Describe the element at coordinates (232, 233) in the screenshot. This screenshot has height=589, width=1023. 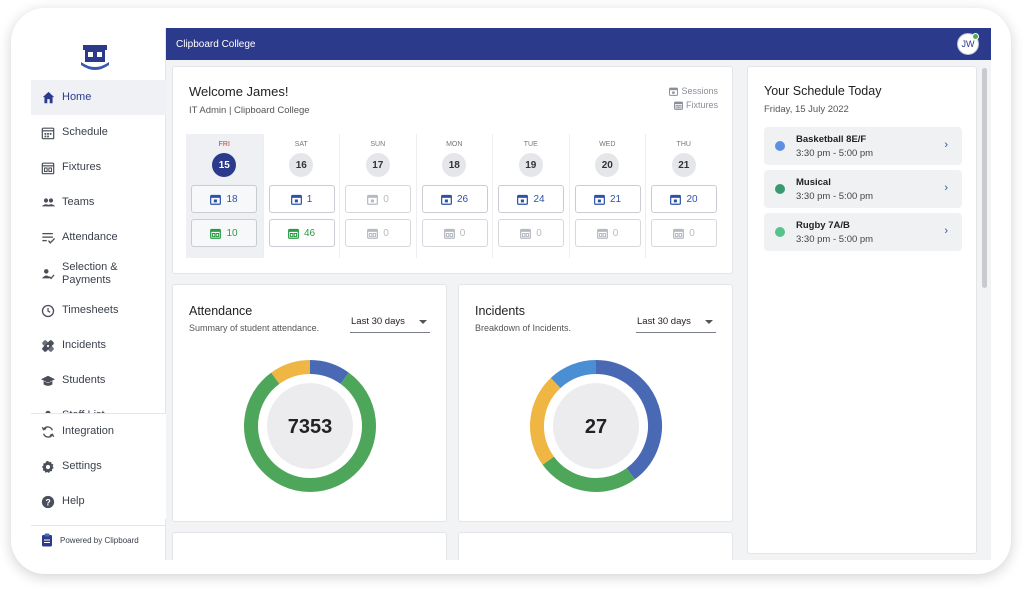
I see `fixtures-count: 10` at that location.